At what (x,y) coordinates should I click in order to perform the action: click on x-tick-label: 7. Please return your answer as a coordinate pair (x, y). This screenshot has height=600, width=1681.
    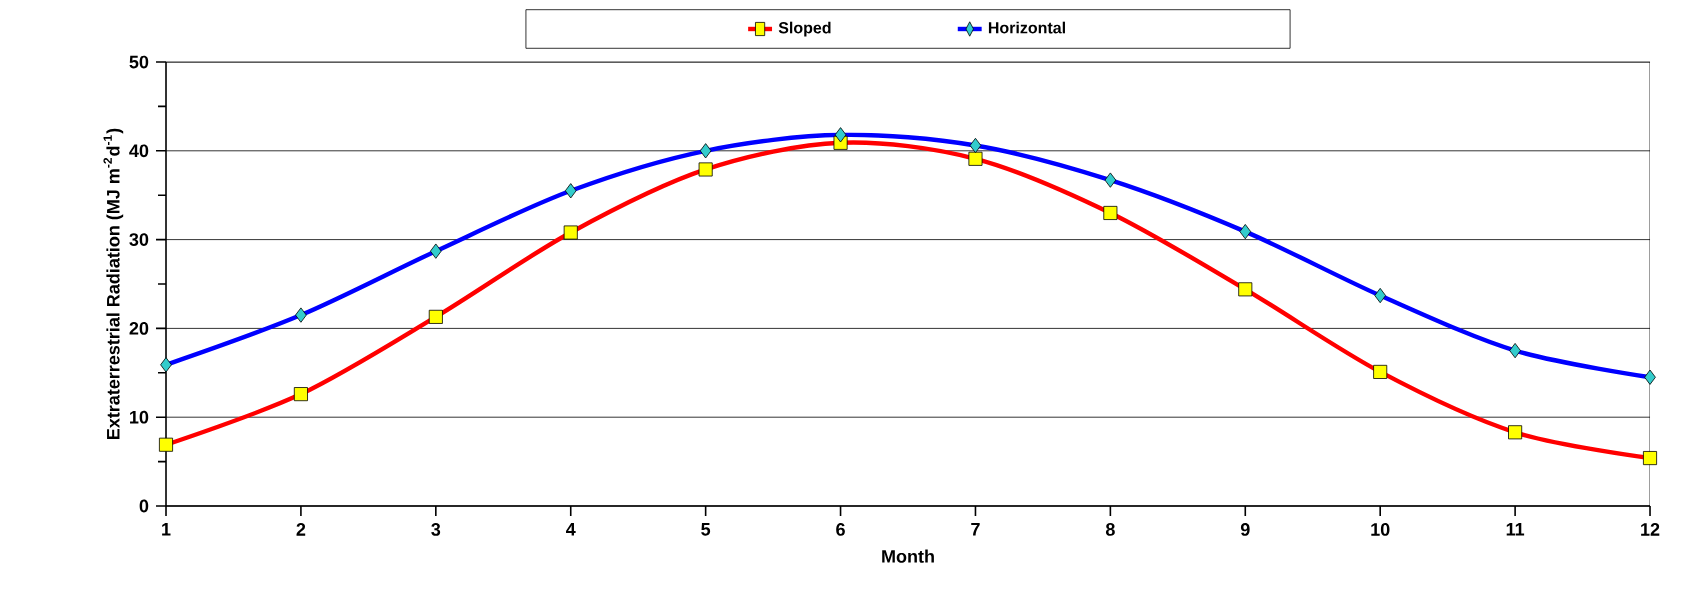
    Looking at the image, I should click on (975, 529).